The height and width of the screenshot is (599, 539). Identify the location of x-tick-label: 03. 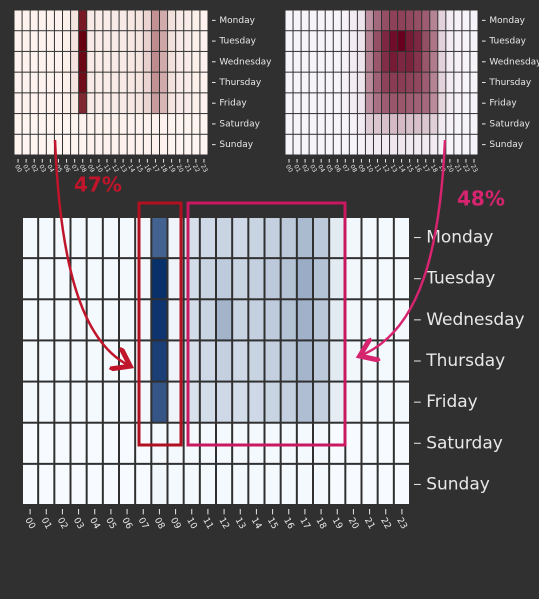
(313, 169).